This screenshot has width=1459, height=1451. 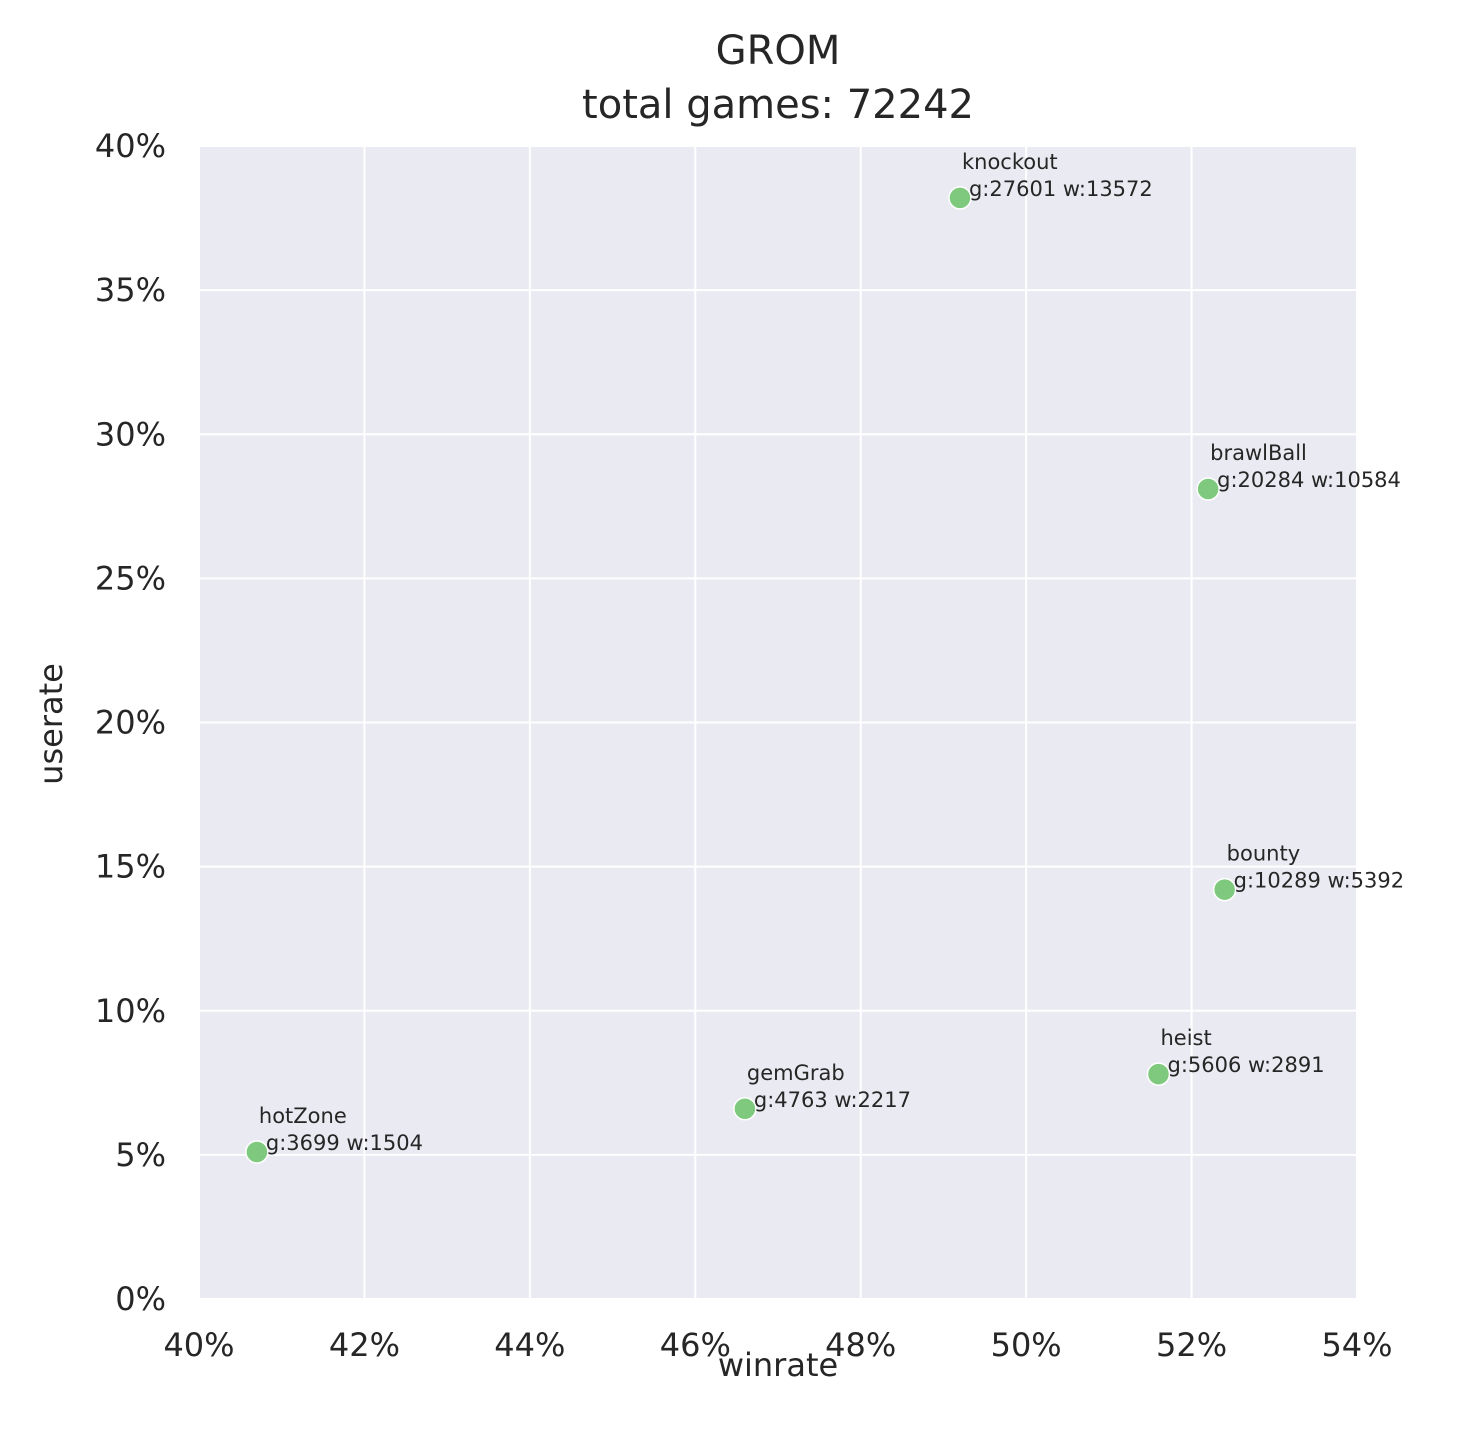 I want to click on y-tick-label: 20%, so click(x=130, y=723).